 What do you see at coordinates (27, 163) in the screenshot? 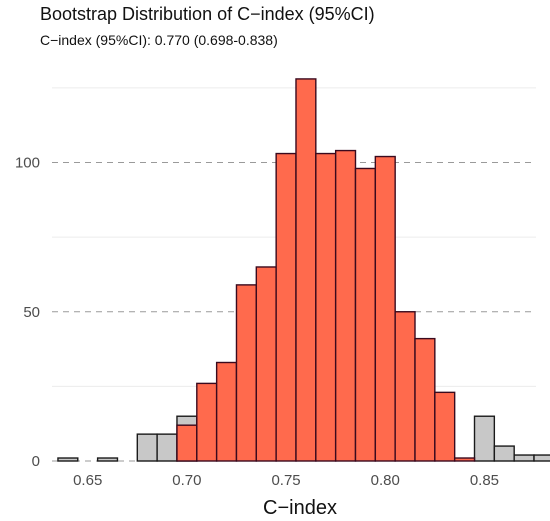
I see `y-tick-label: 100` at bounding box center [27, 163].